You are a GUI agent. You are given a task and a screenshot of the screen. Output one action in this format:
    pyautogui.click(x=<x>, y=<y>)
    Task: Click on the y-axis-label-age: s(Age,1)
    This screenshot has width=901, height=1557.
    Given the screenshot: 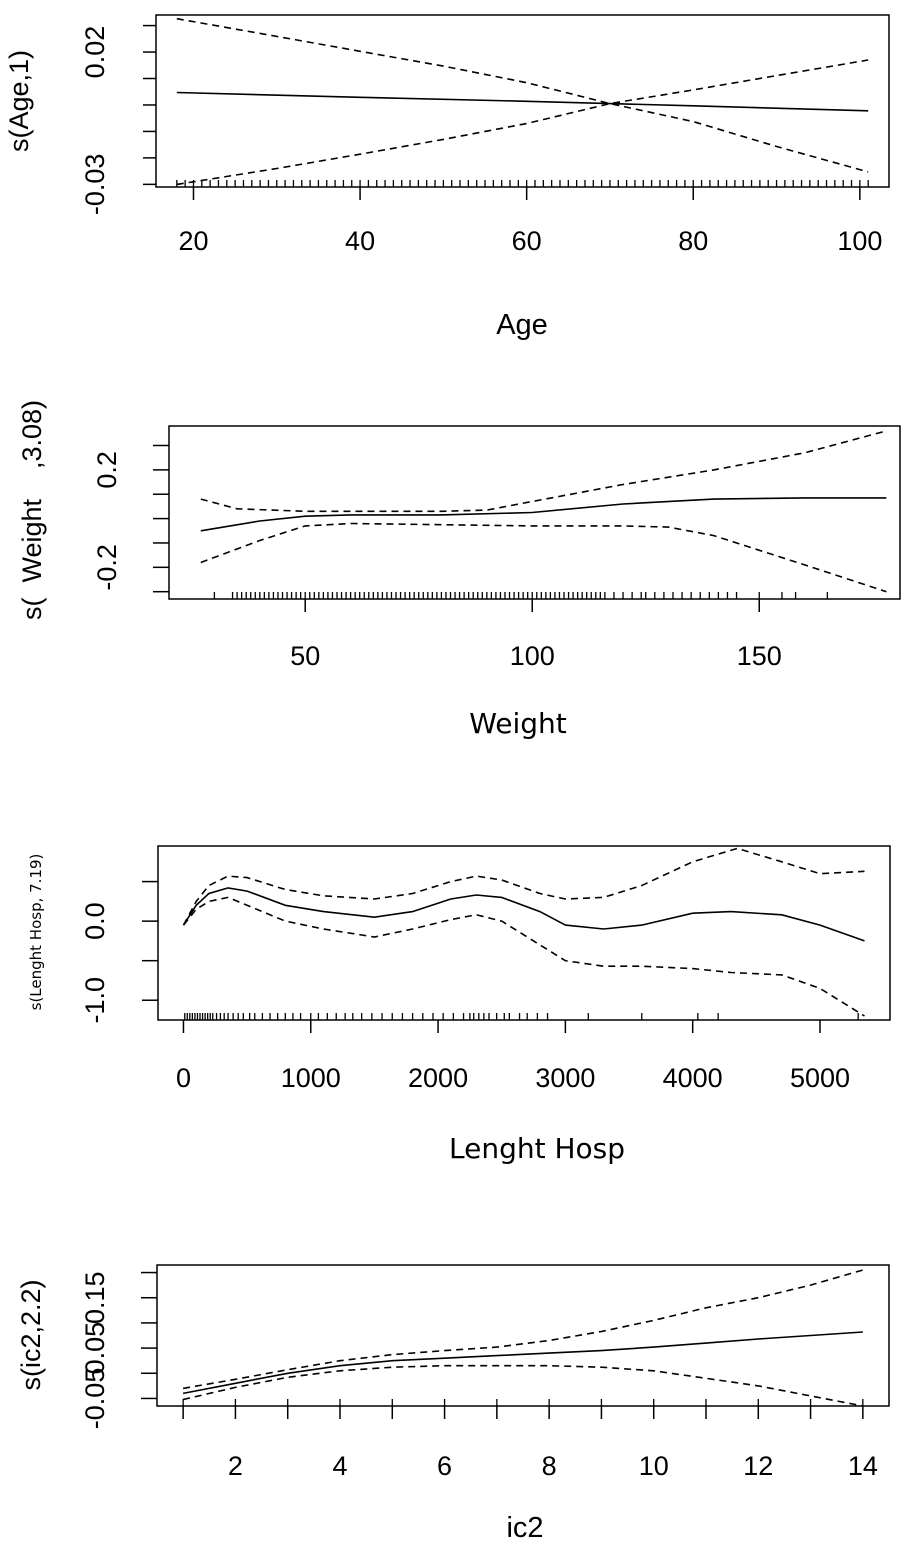 What is the action you would take?
    pyautogui.click(x=19, y=101)
    